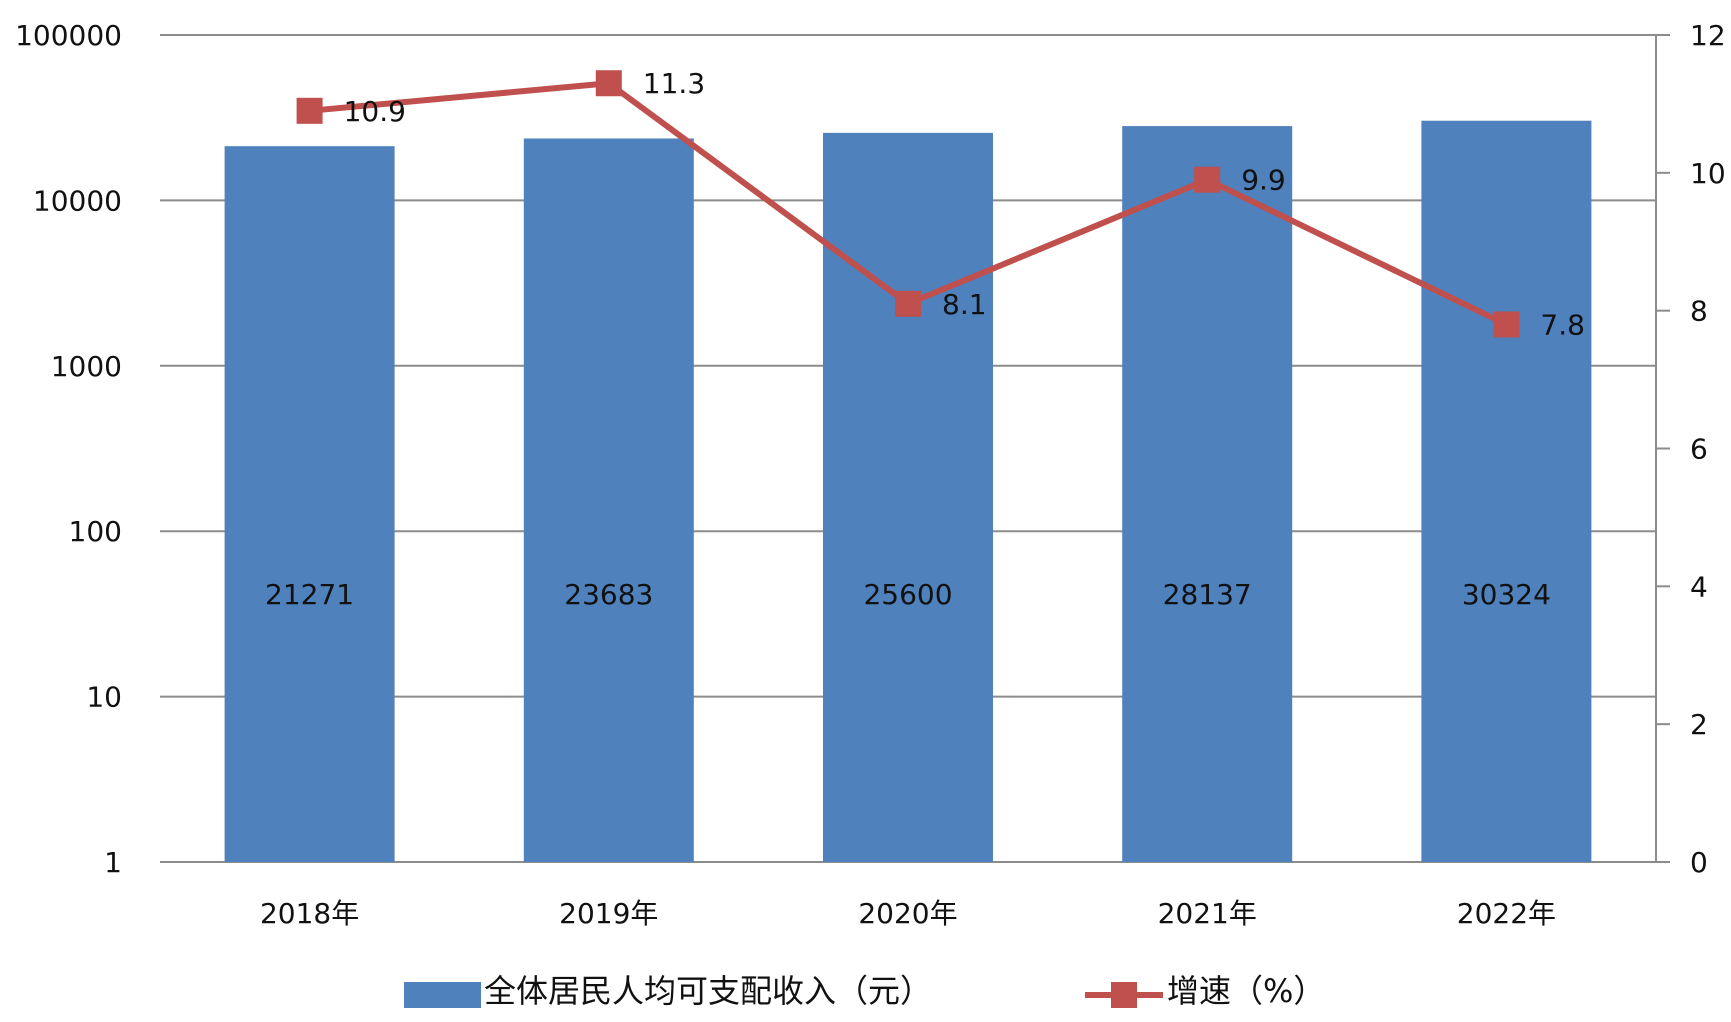 This screenshot has height=1022, width=1731. What do you see at coordinates (68, 35) in the screenshot?
I see `y-left-tick-label: 100000` at bounding box center [68, 35].